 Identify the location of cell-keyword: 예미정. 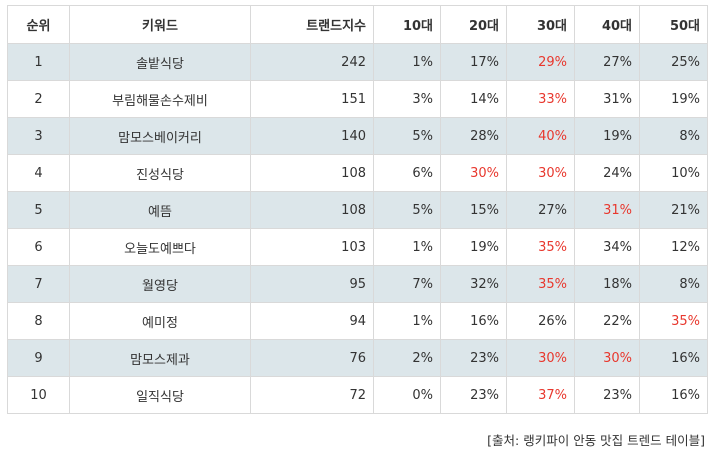
(160, 321).